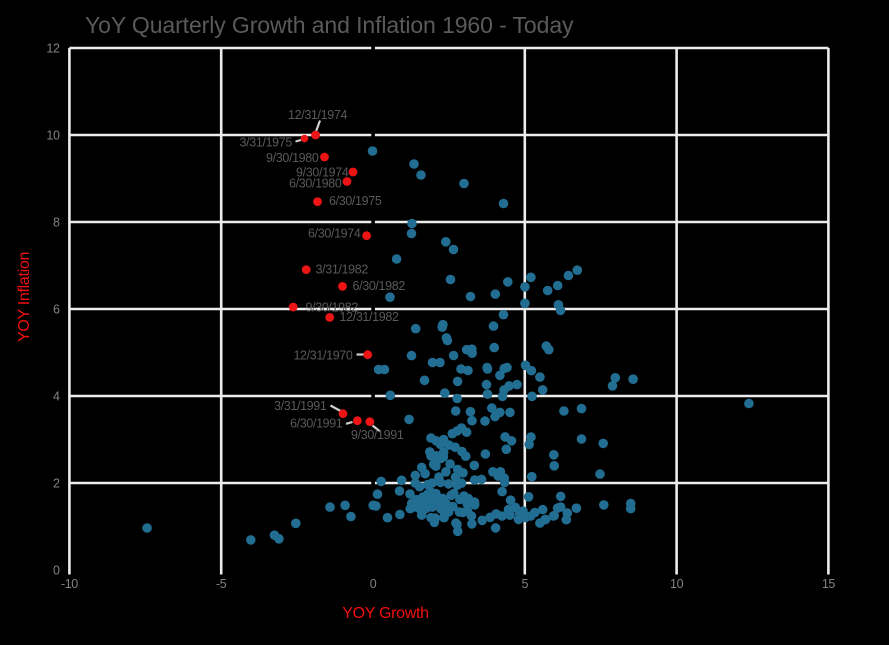 This screenshot has height=645, width=889. Describe the element at coordinates (69, 584) in the screenshot. I see `svg-text: -10` at that location.